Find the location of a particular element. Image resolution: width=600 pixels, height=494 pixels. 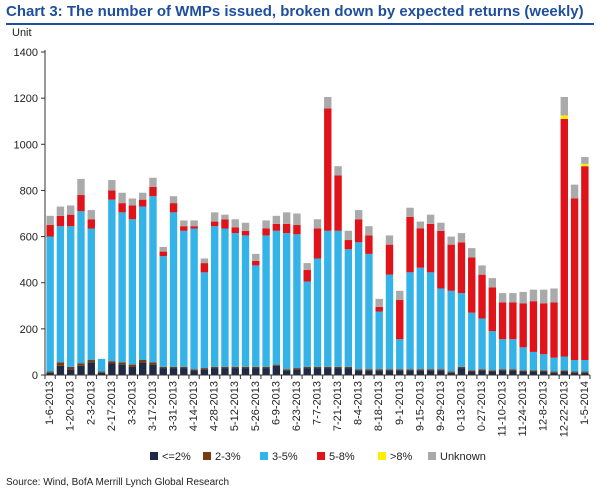

x-tick-label: 9-1-2013 is located at coordinates (400, 403).